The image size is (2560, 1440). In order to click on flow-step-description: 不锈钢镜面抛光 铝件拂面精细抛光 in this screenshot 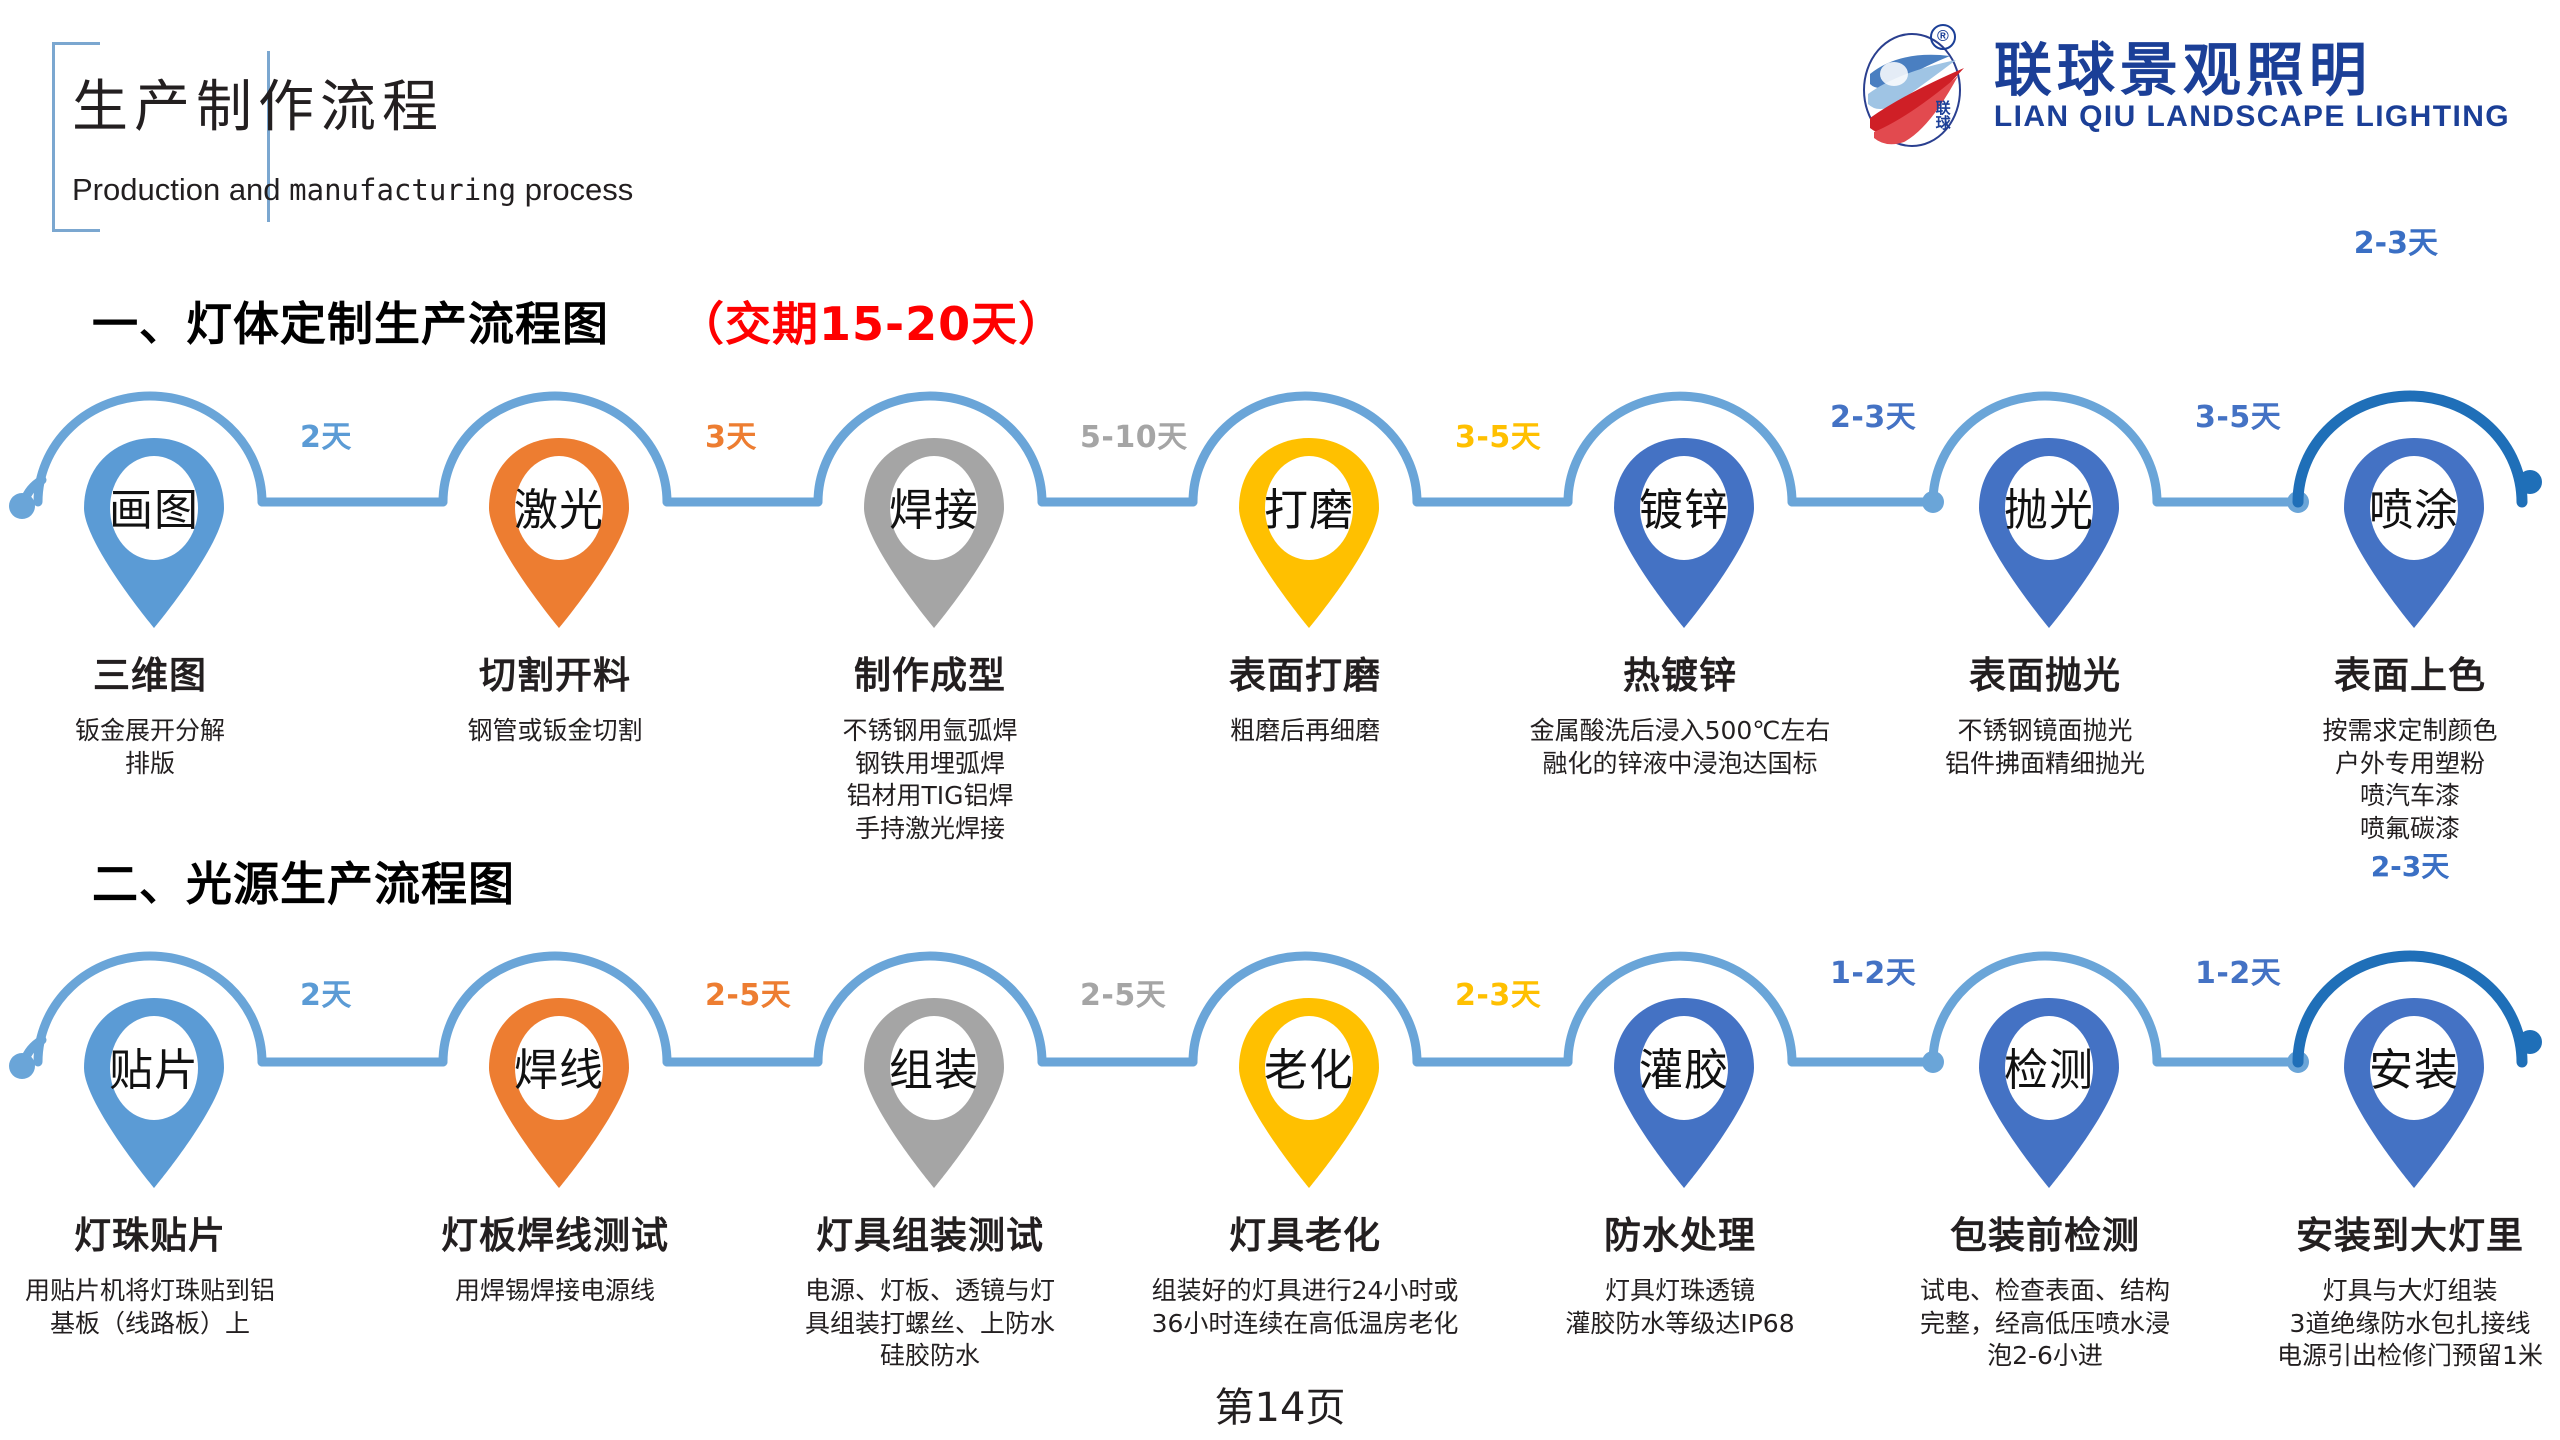, I will do `click(2045, 747)`.